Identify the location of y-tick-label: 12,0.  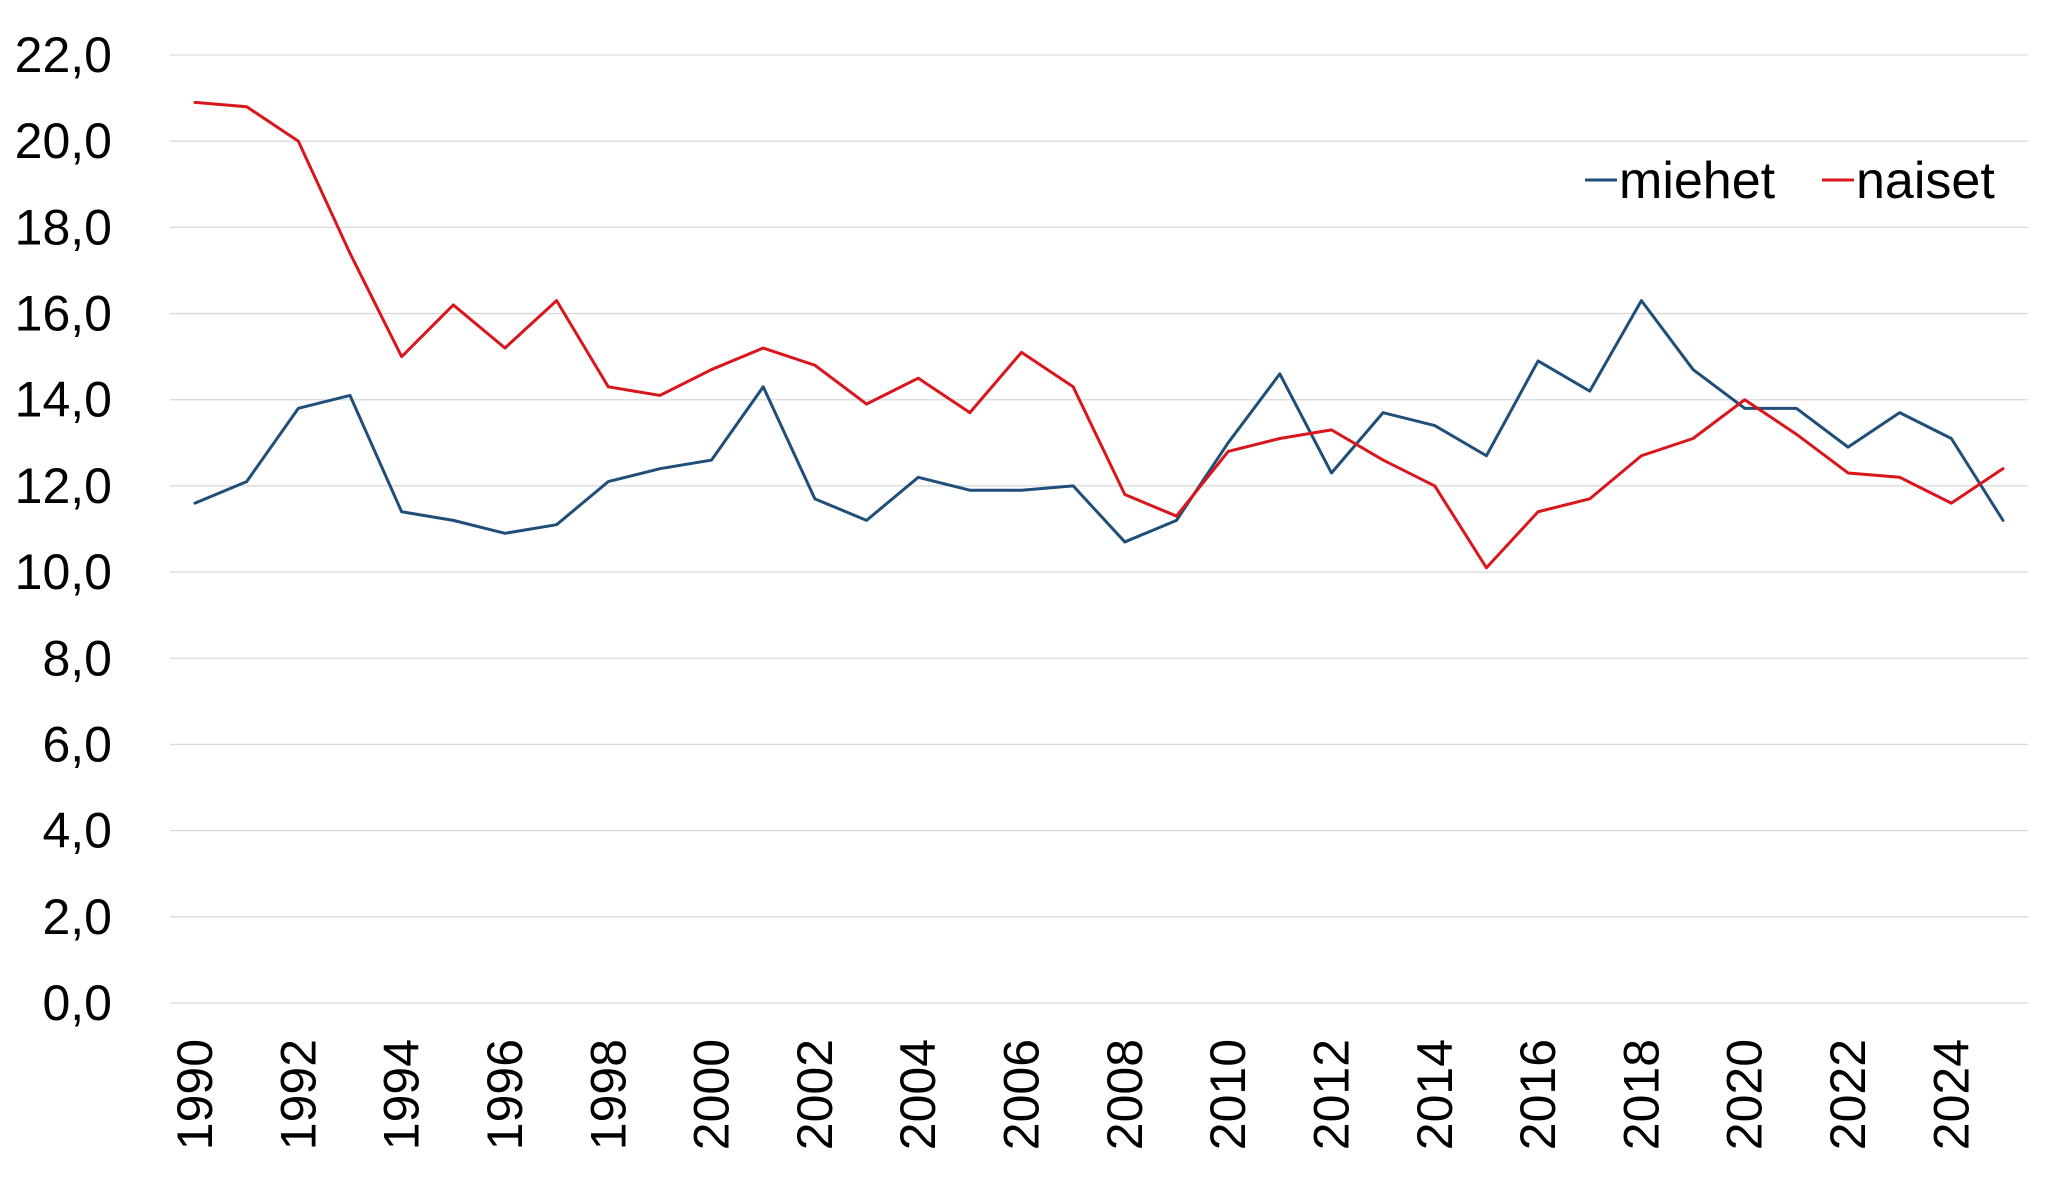
(63, 486).